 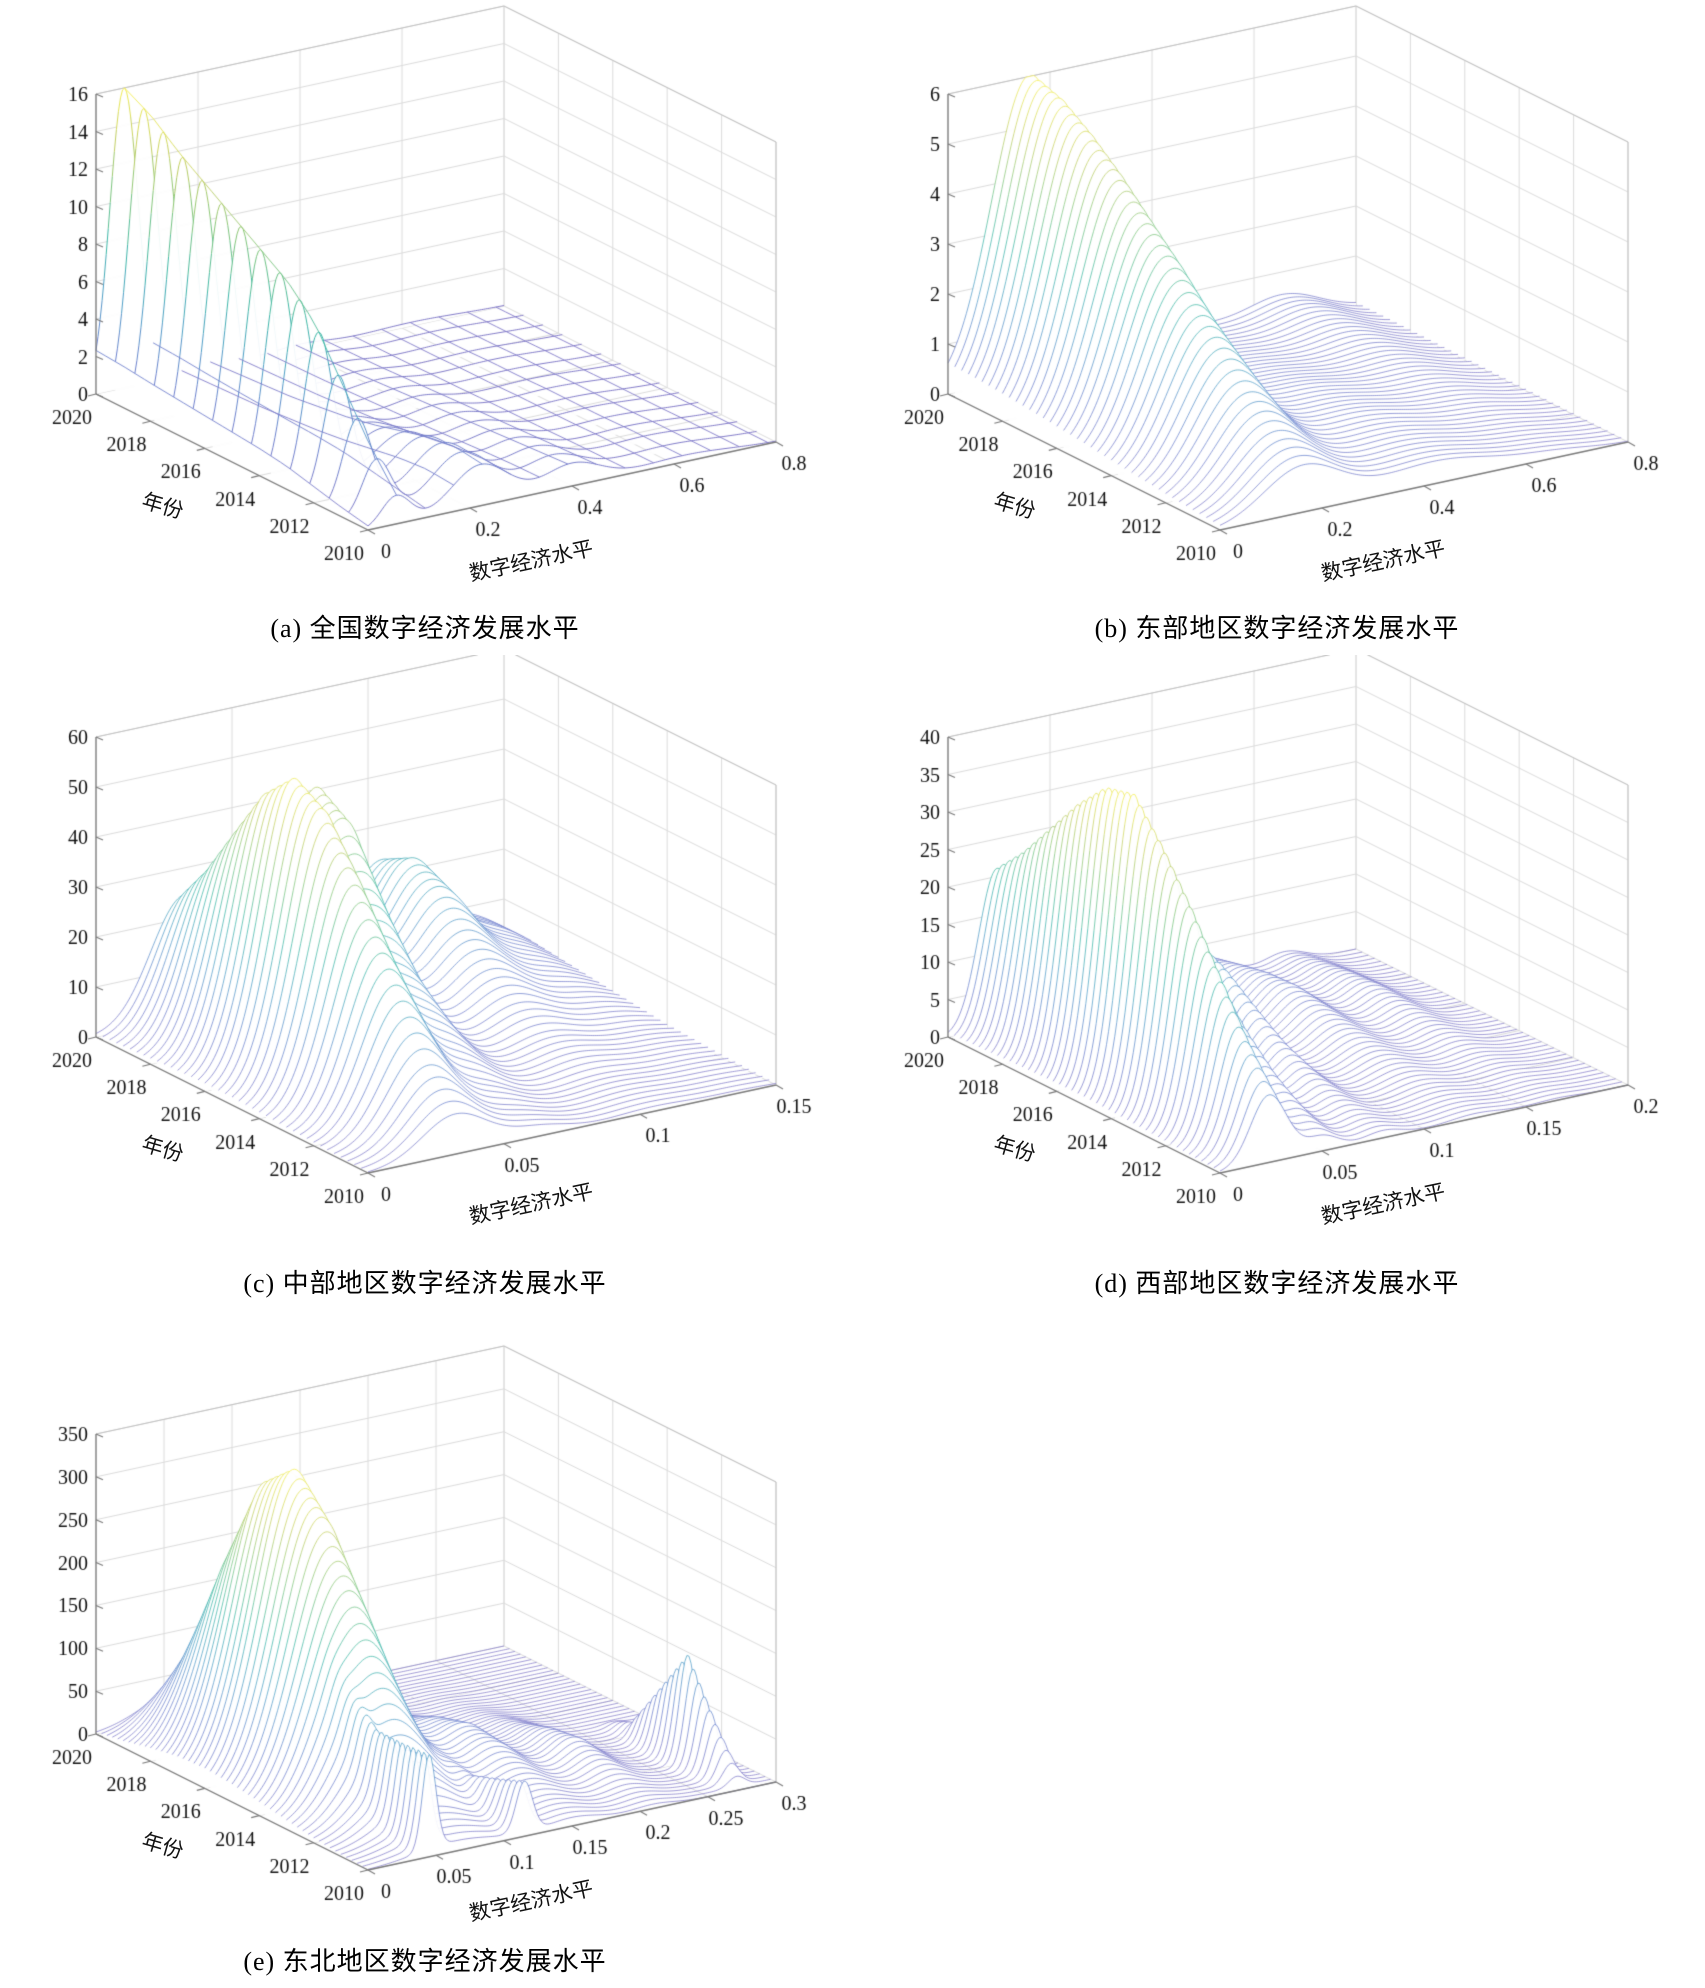 I want to click on chart-caption-c: (c) 中部地区数字经济发展水平, so click(x=425, y=1283).